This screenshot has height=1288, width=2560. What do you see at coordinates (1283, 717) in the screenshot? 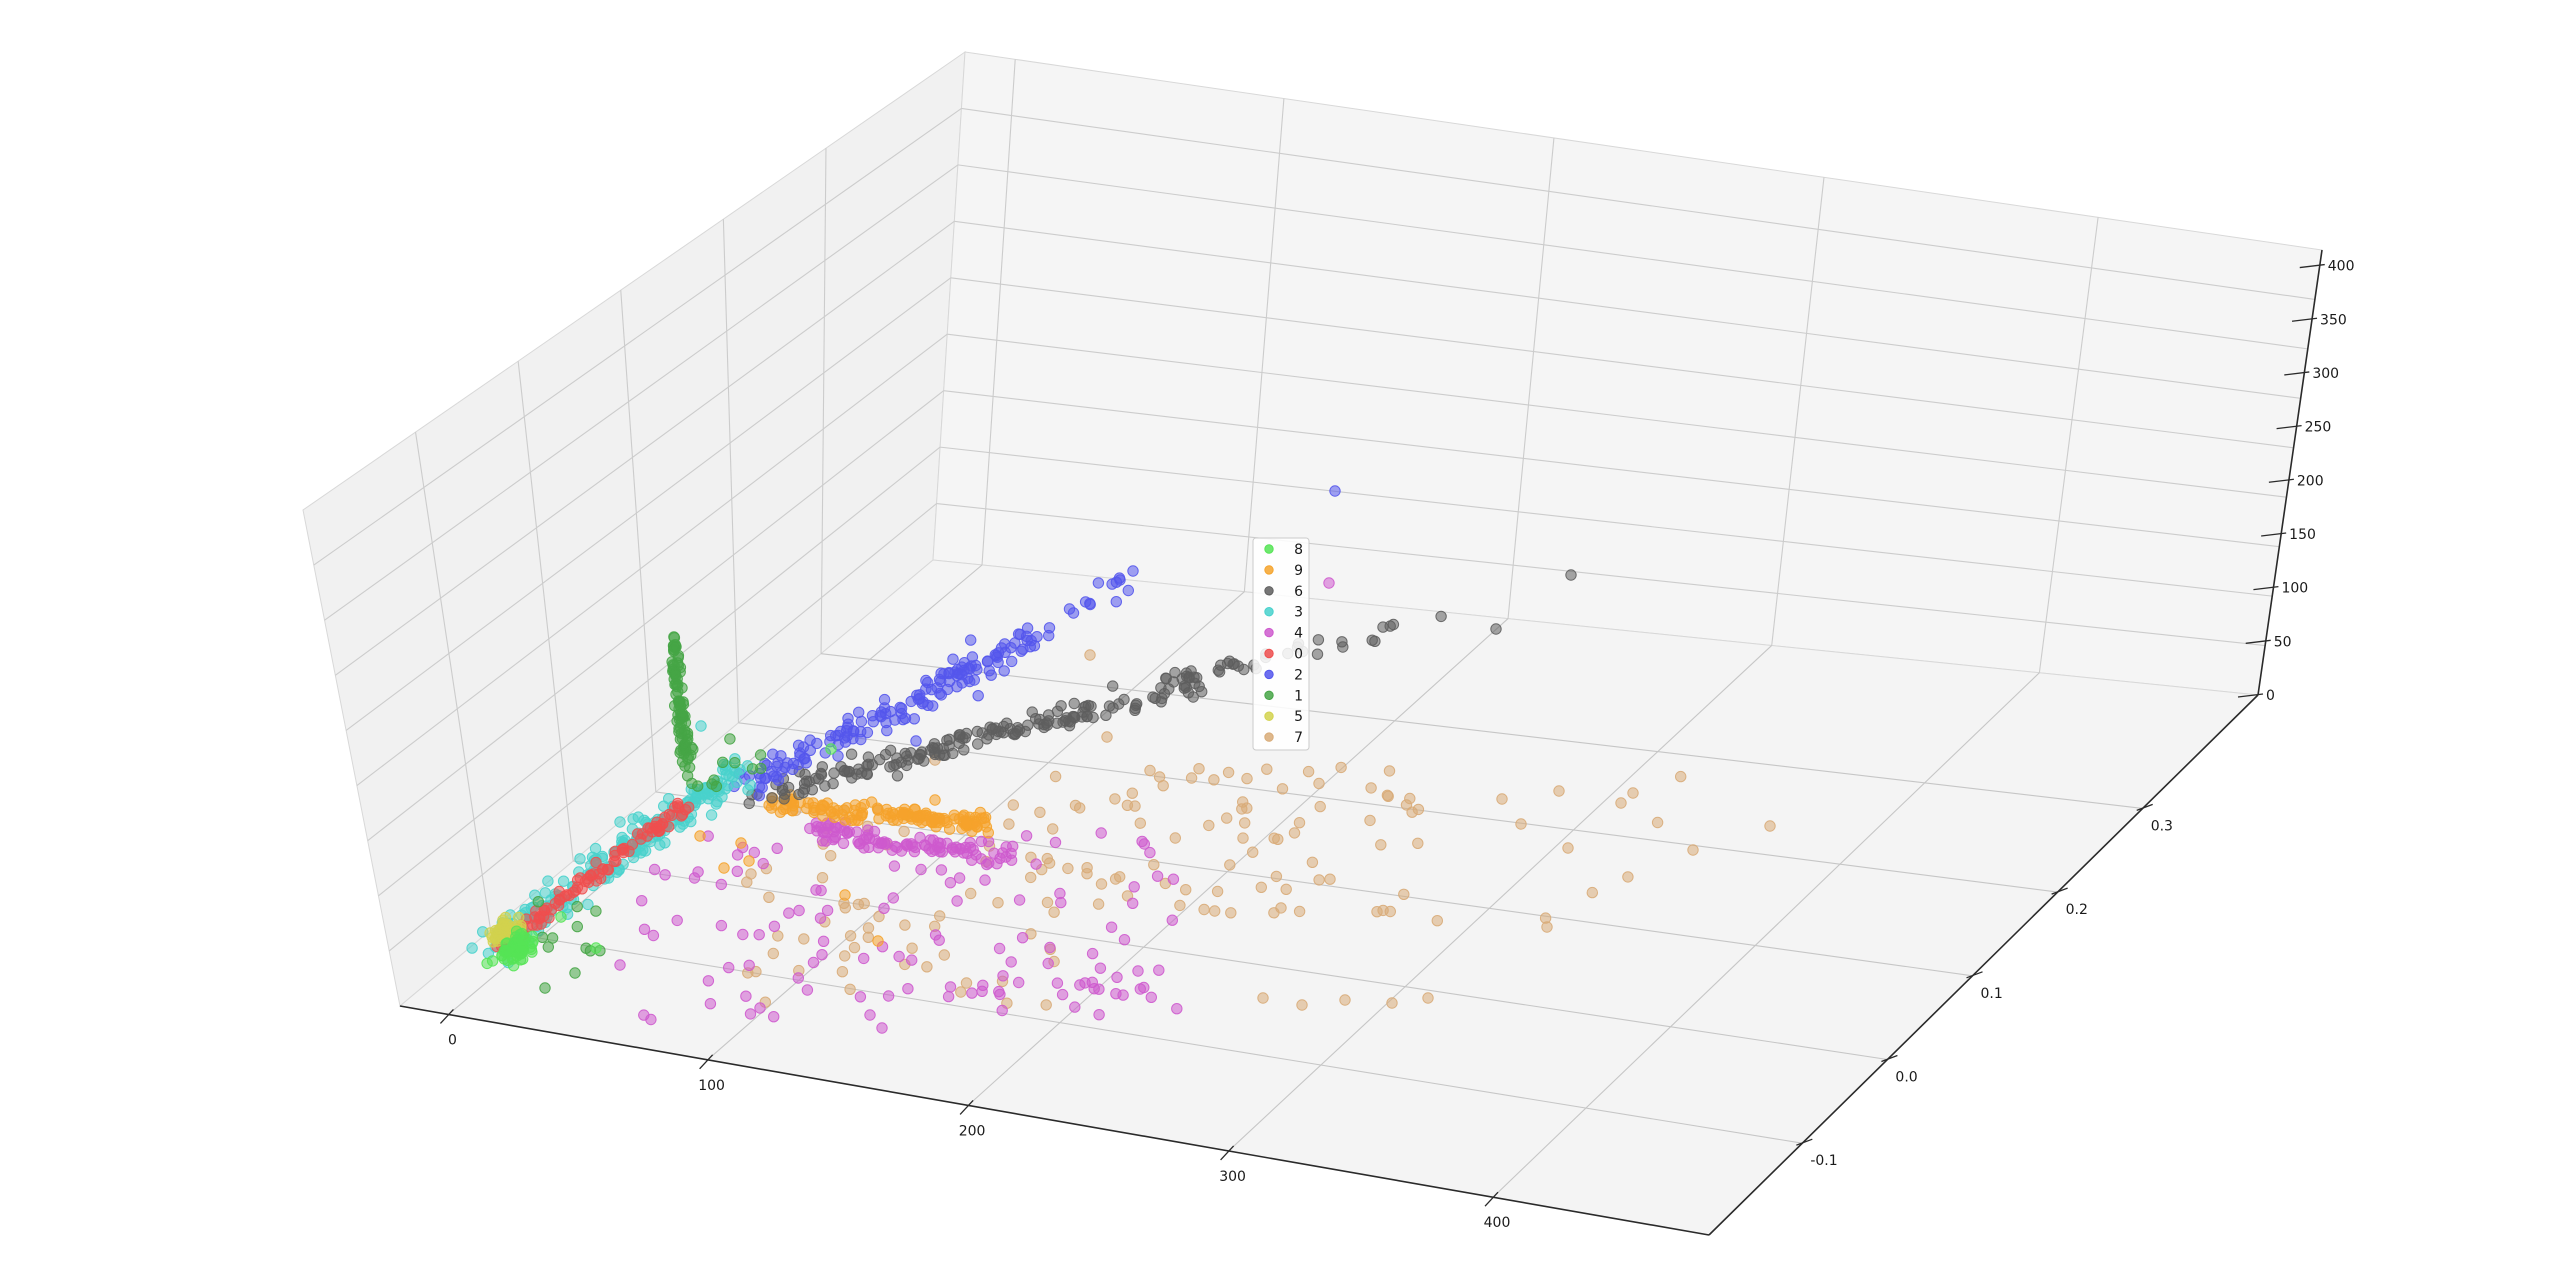
I see `legend-entry-5: 5` at bounding box center [1283, 717].